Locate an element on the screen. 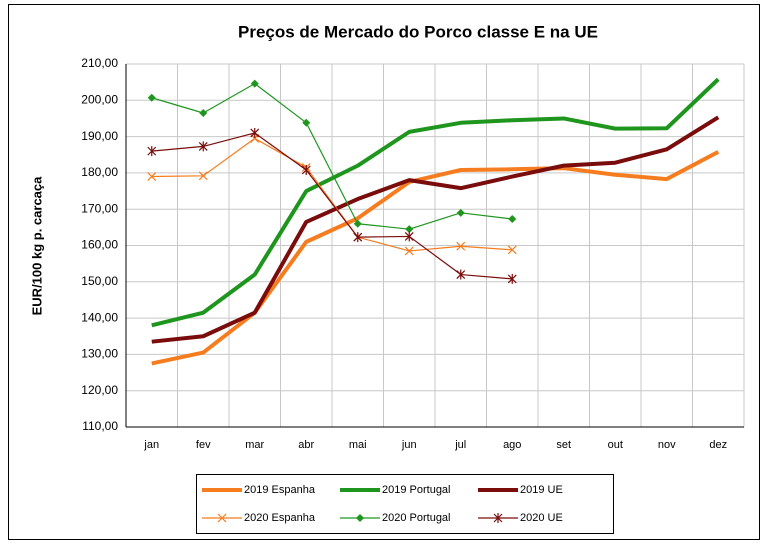  x-tick-label: abr is located at coordinates (306, 445).